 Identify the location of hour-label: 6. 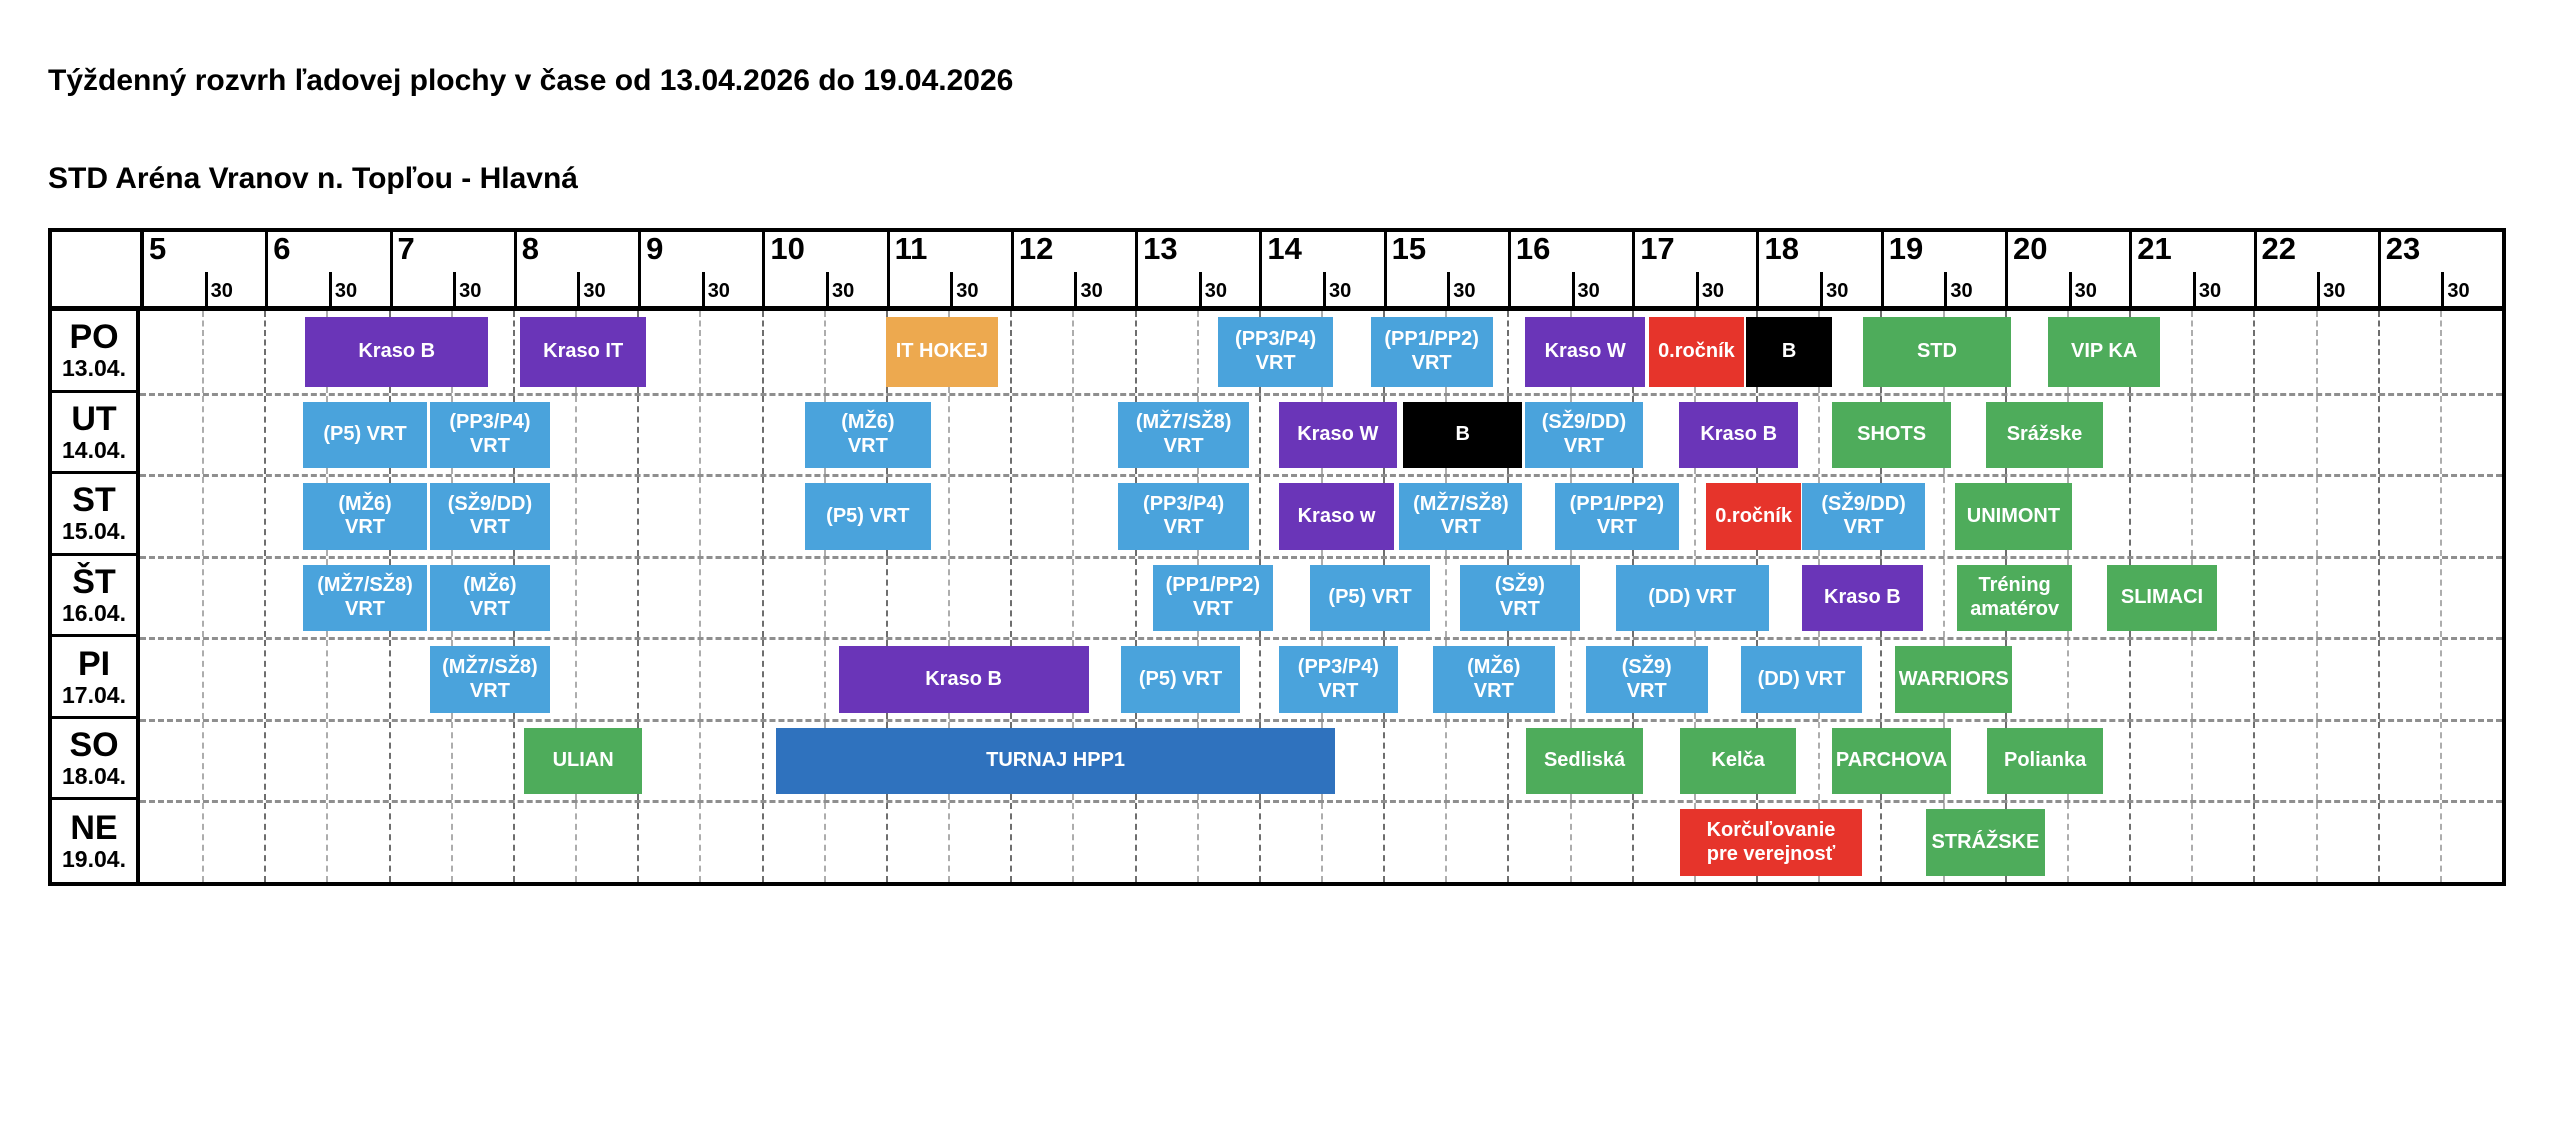
(282, 248).